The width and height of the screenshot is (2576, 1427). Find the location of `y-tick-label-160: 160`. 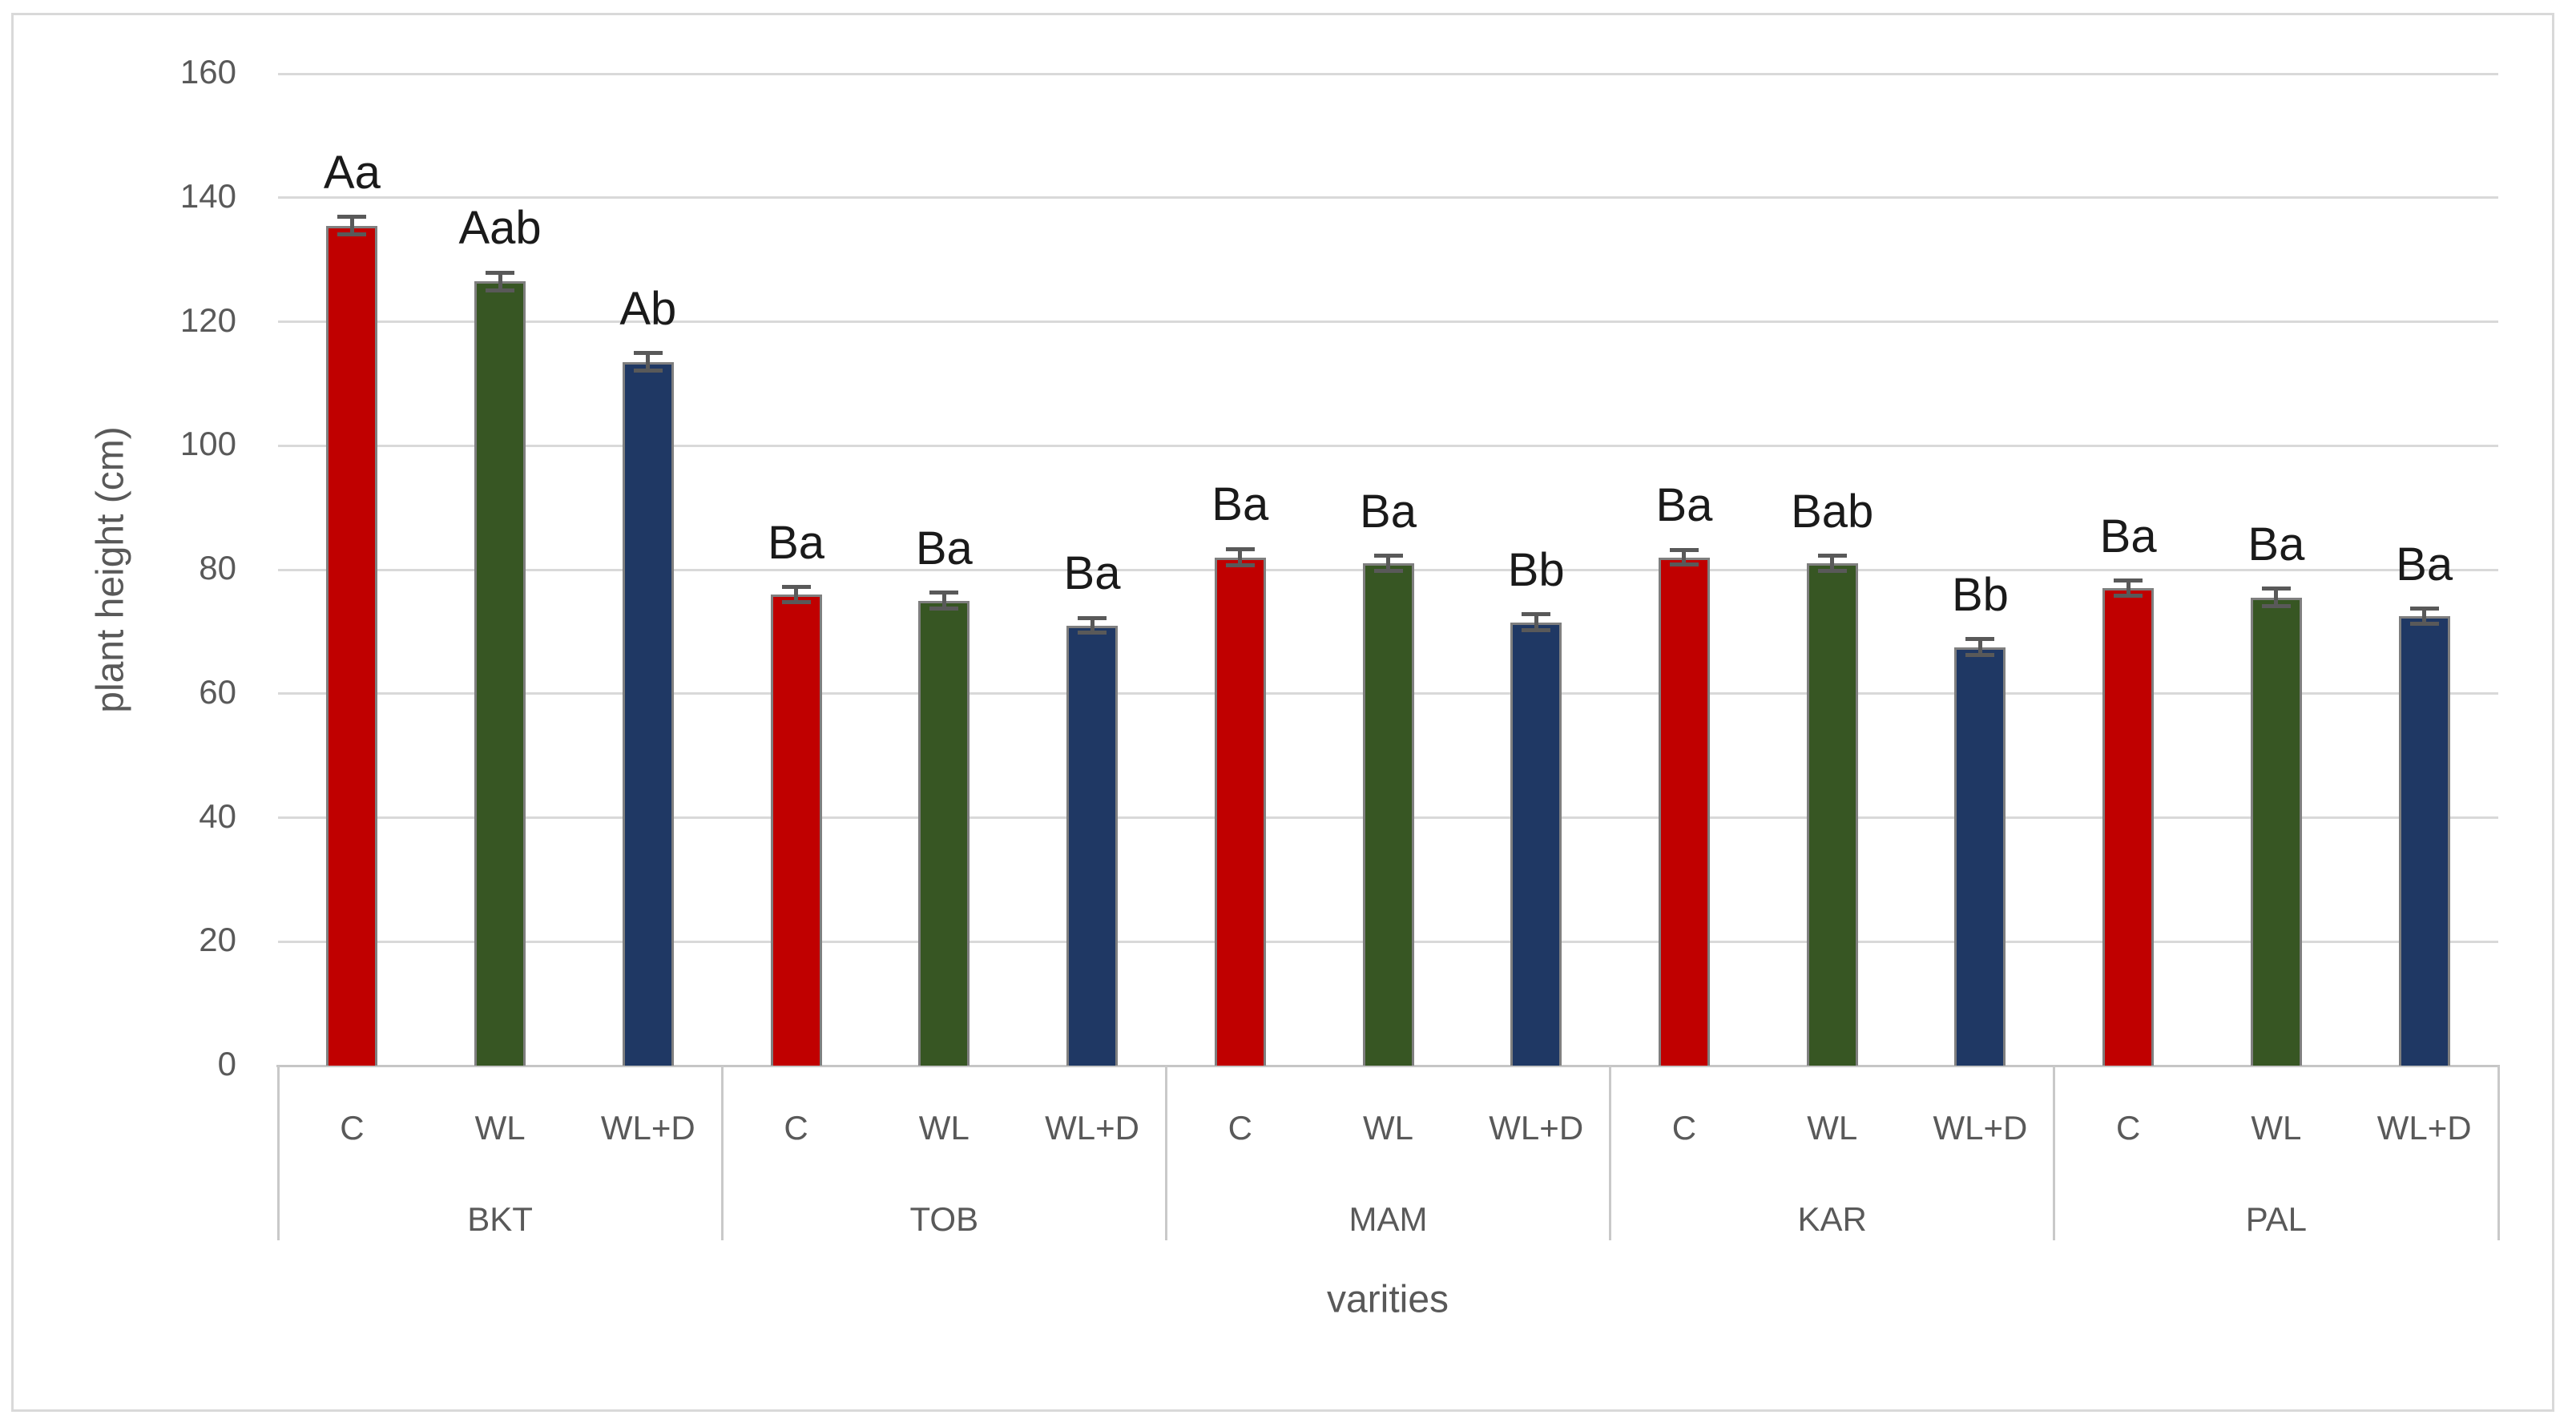

y-tick-label-160: 160 is located at coordinates (207, 72).